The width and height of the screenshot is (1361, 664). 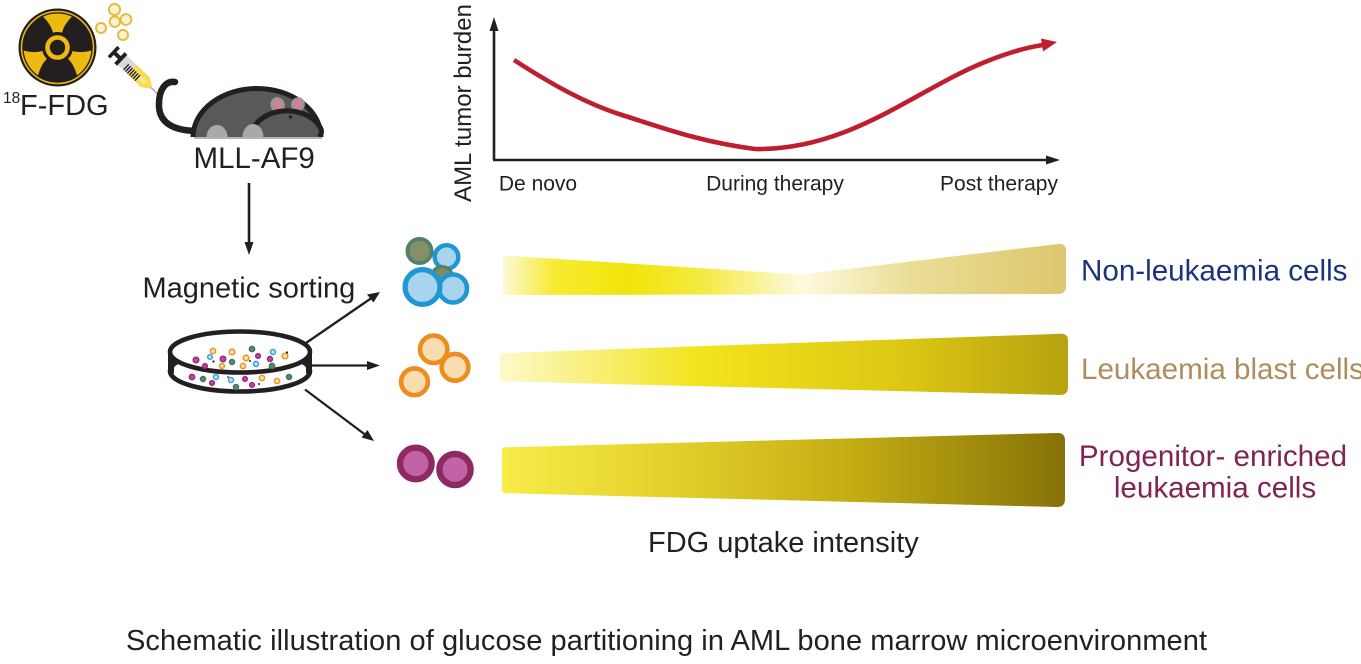 What do you see at coordinates (1221, 369) in the screenshot?
I see `svg-text: Leukaemia blast cells` at bounding box center [1221, 369].